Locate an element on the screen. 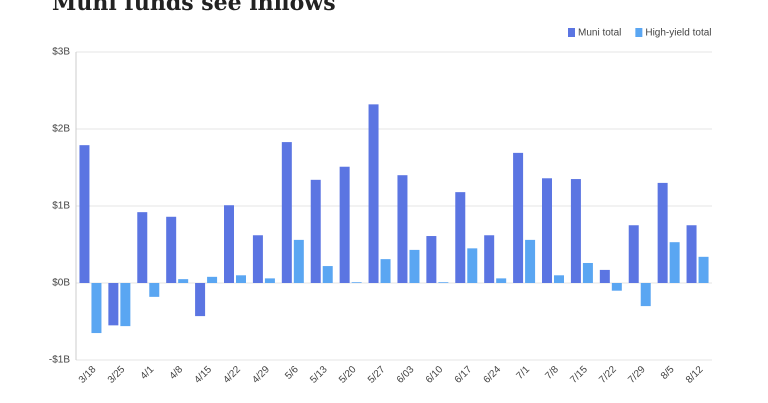 The width and height of the screenshot is (768, 403). x-tick-label: 5/27 is located at coordinates (377, 375).